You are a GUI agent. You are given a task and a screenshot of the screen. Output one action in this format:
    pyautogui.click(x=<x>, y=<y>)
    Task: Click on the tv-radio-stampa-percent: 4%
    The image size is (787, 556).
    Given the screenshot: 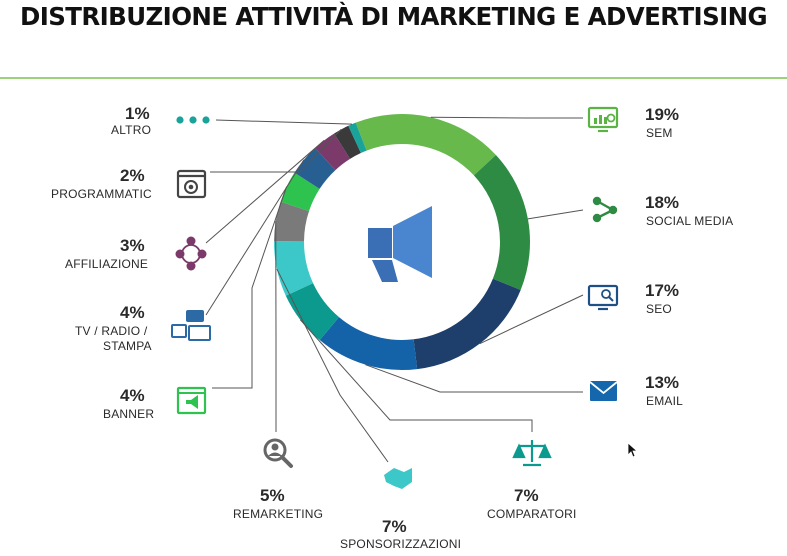 What is the action you would take?
    pyautogui.click(x=132, y=312)
    